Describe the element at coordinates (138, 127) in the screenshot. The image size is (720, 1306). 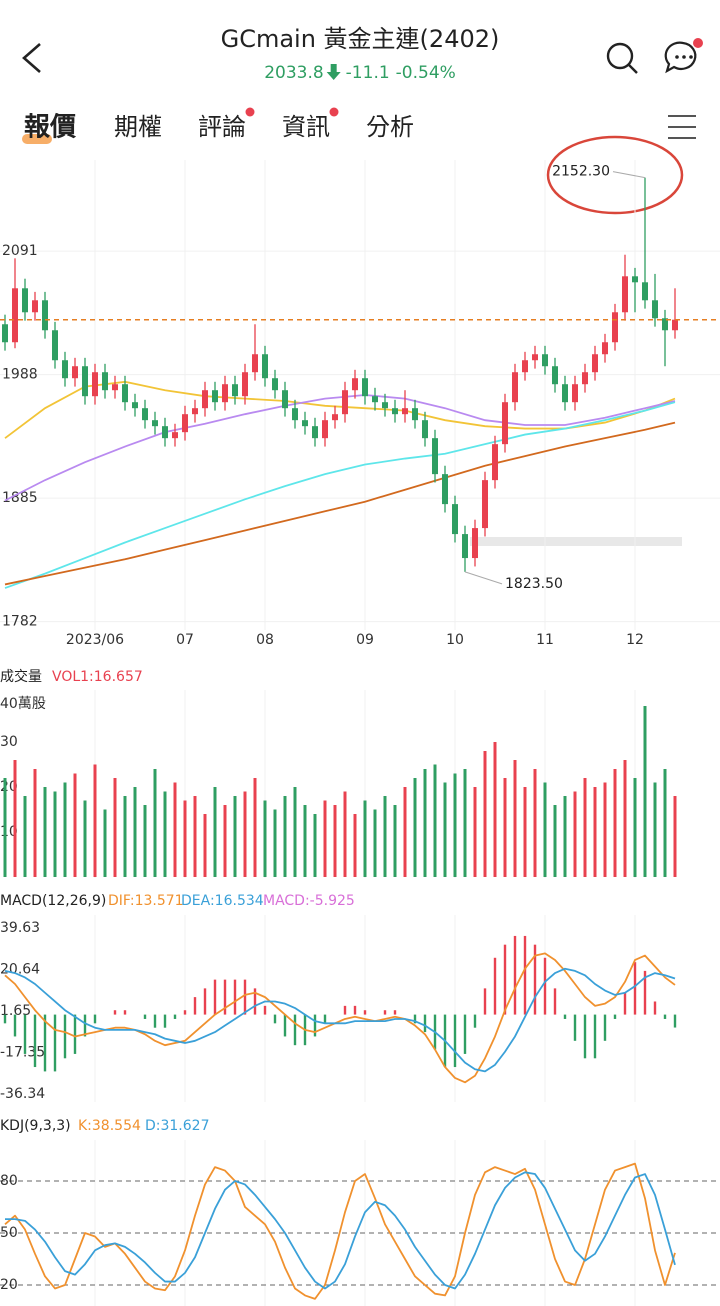
I see `tab: 期權` at that location.